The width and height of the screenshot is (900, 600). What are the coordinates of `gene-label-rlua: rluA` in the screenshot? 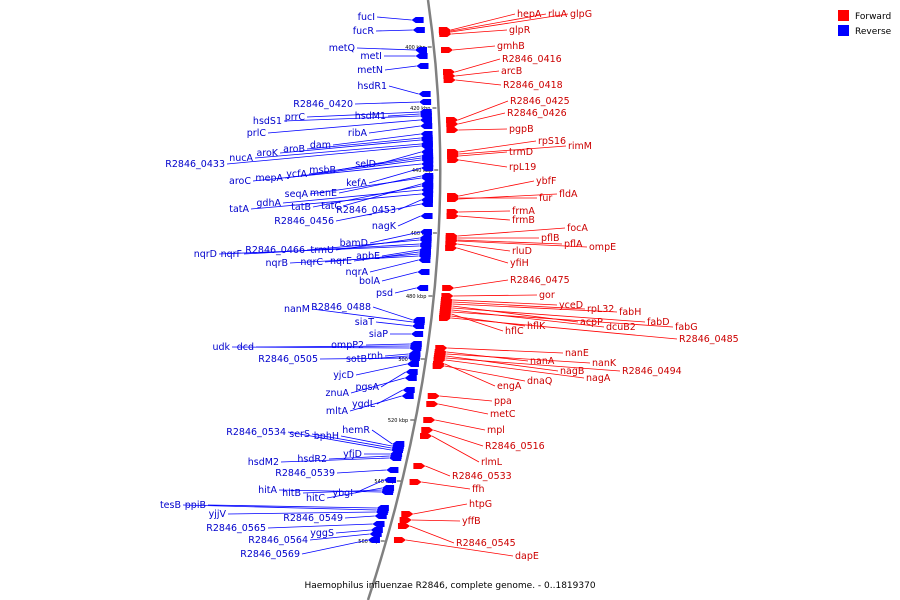 It's located at (558, 14).